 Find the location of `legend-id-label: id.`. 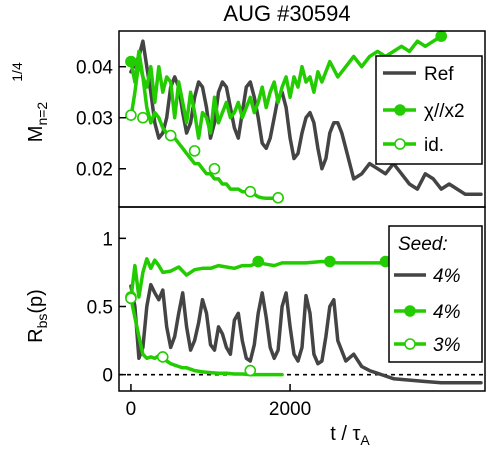

legend-id-label: id. is located at coordinates (434, 145).